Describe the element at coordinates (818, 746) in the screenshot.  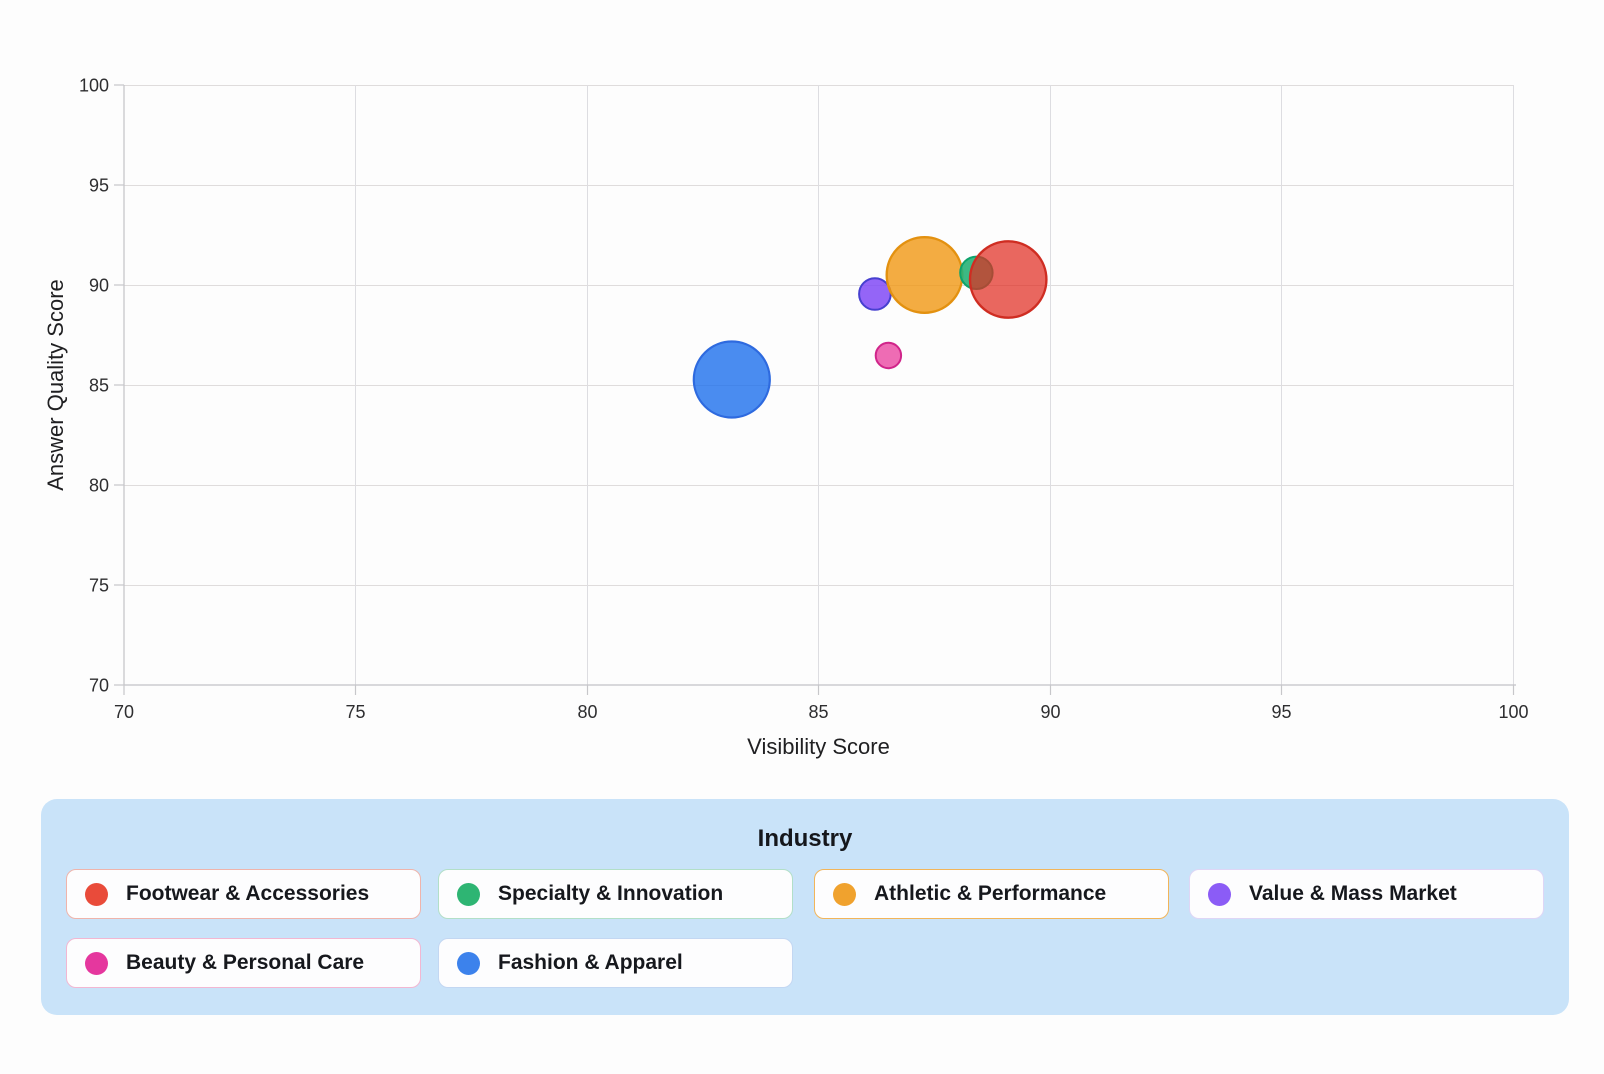
I see `svg-text: Visibility Score` at that location.